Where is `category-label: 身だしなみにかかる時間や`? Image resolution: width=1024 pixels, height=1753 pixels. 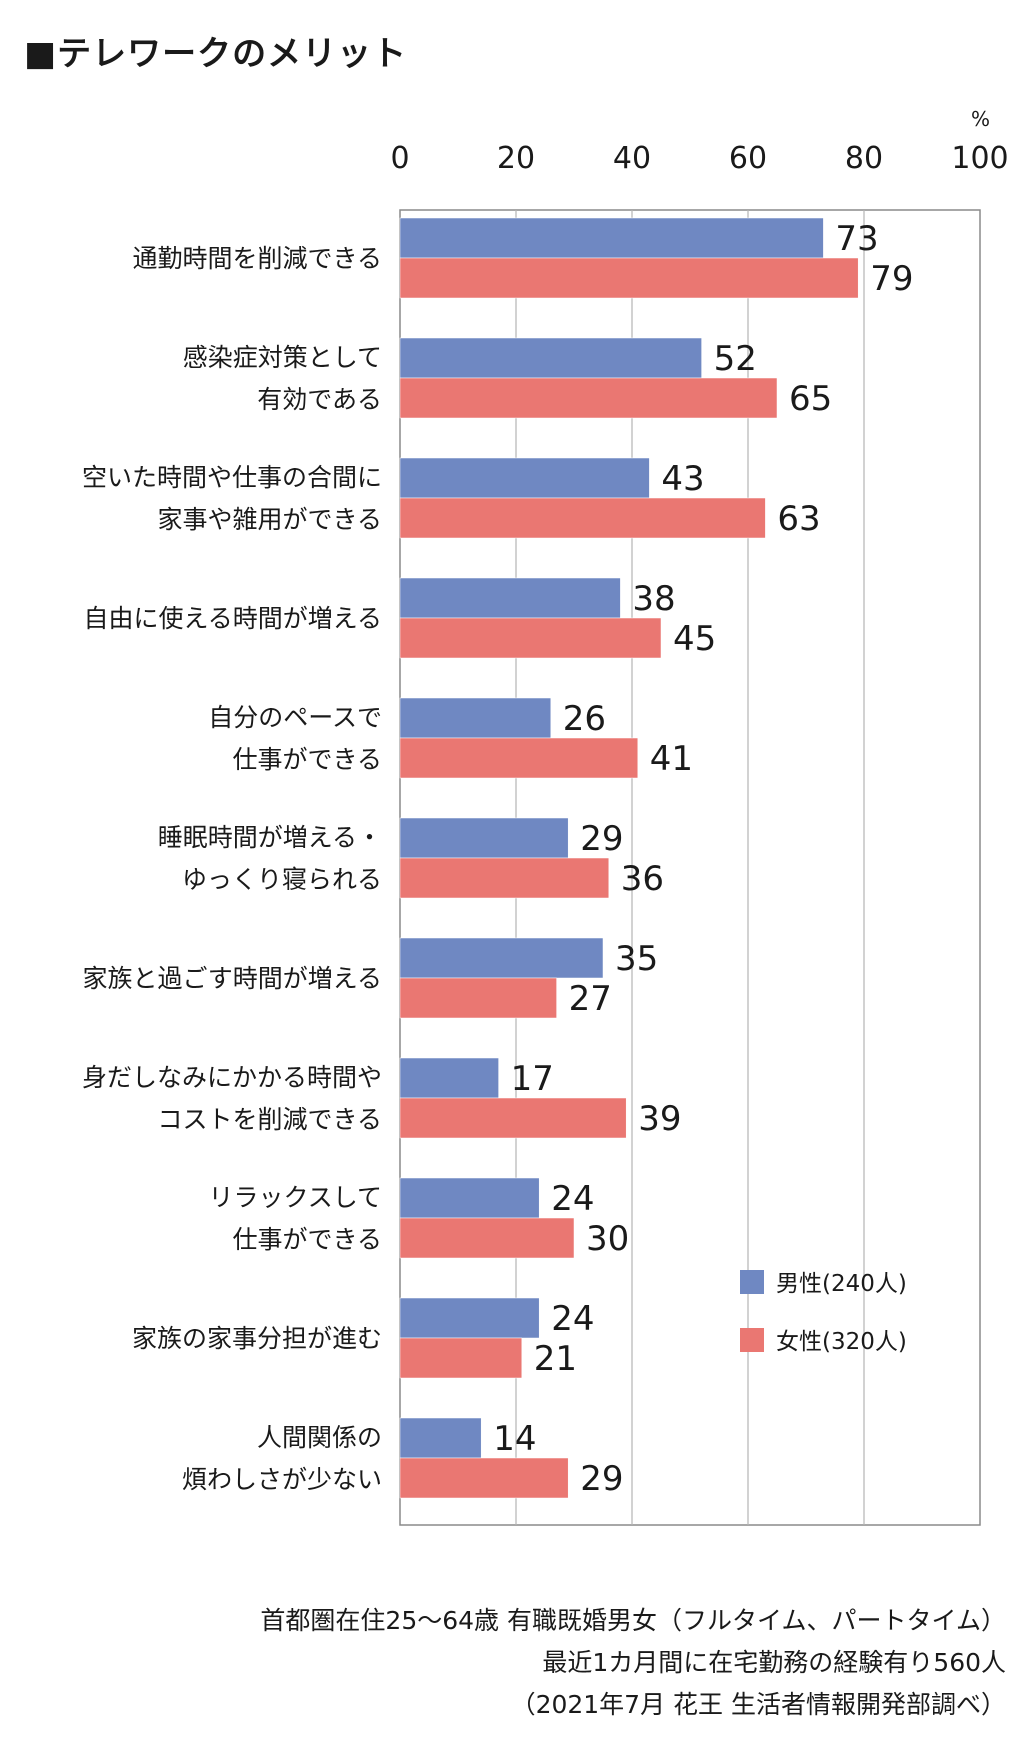 category-label: 身だしなみにかかる時間や is located at coordinates (232, 1077).